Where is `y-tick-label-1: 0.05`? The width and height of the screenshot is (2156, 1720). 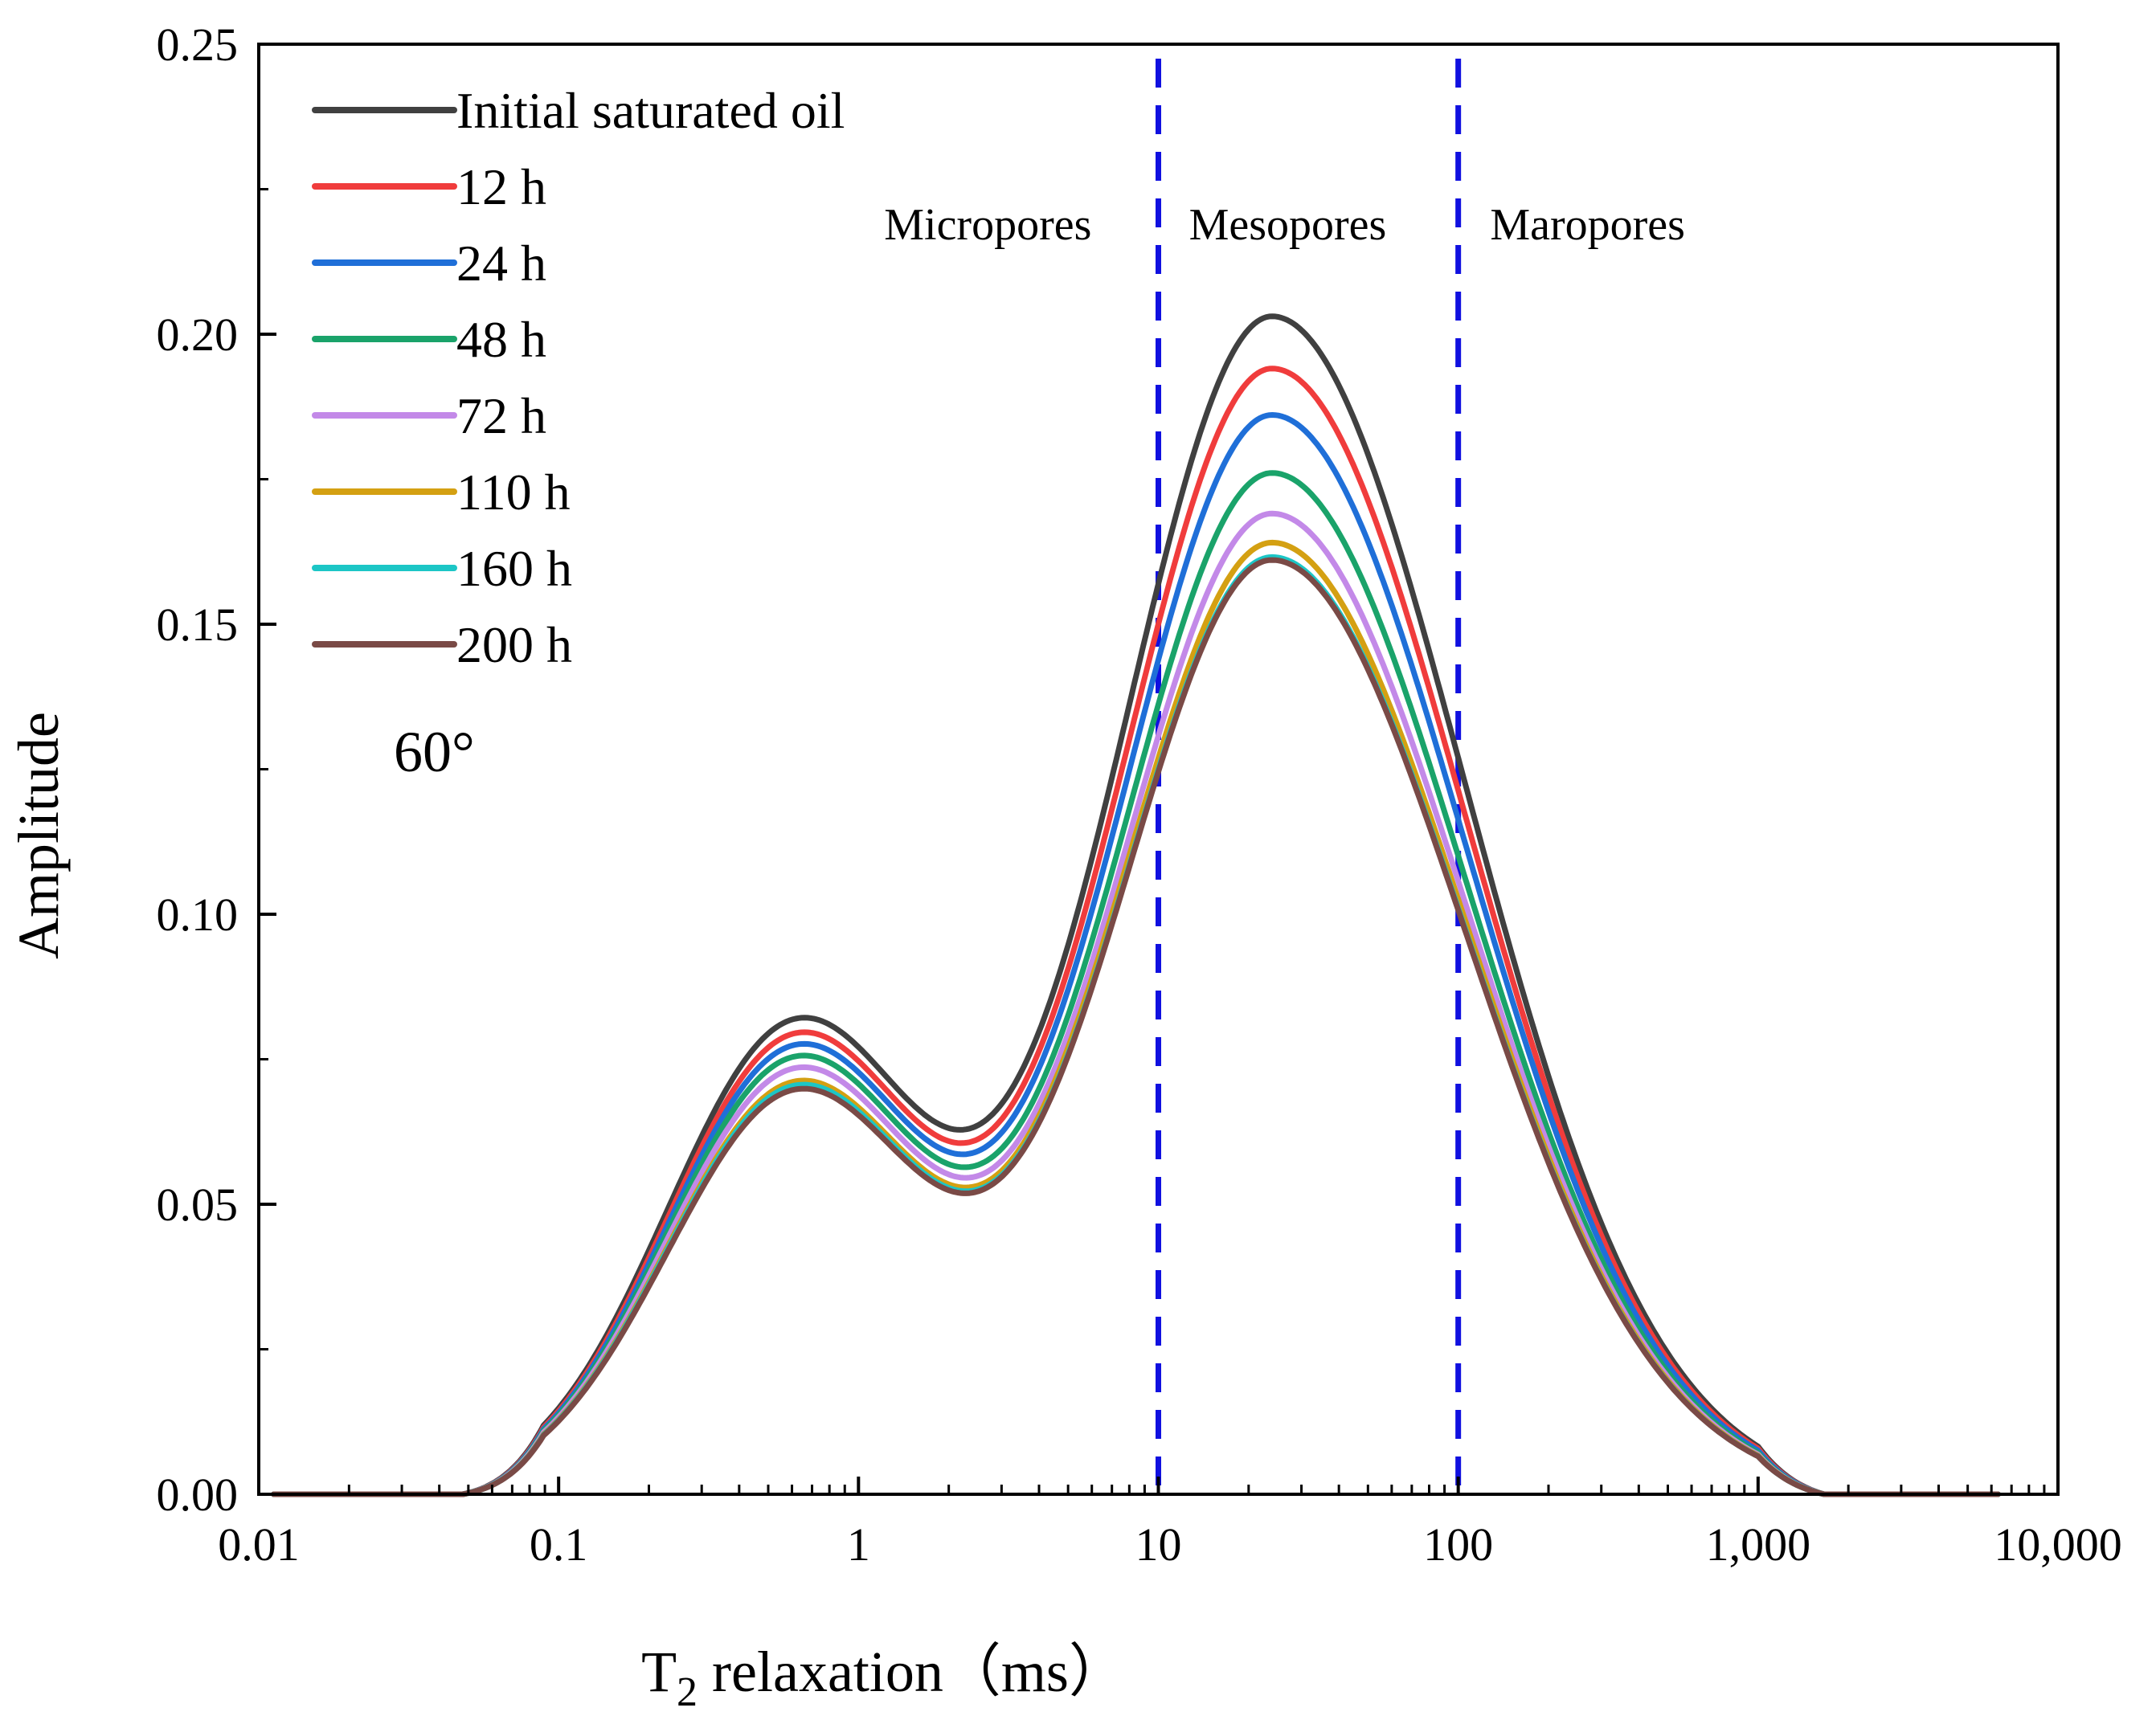 y-tick-label-1: 0.05 is located at coordinates (198, 1205).